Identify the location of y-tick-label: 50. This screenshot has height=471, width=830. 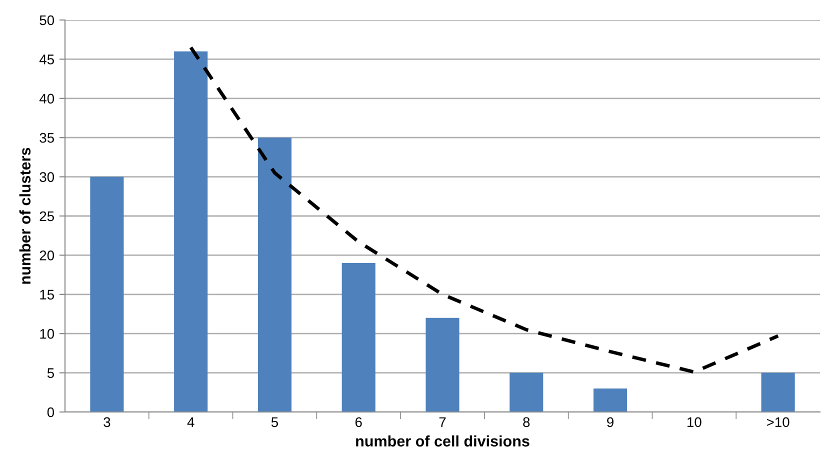
(47, 20).